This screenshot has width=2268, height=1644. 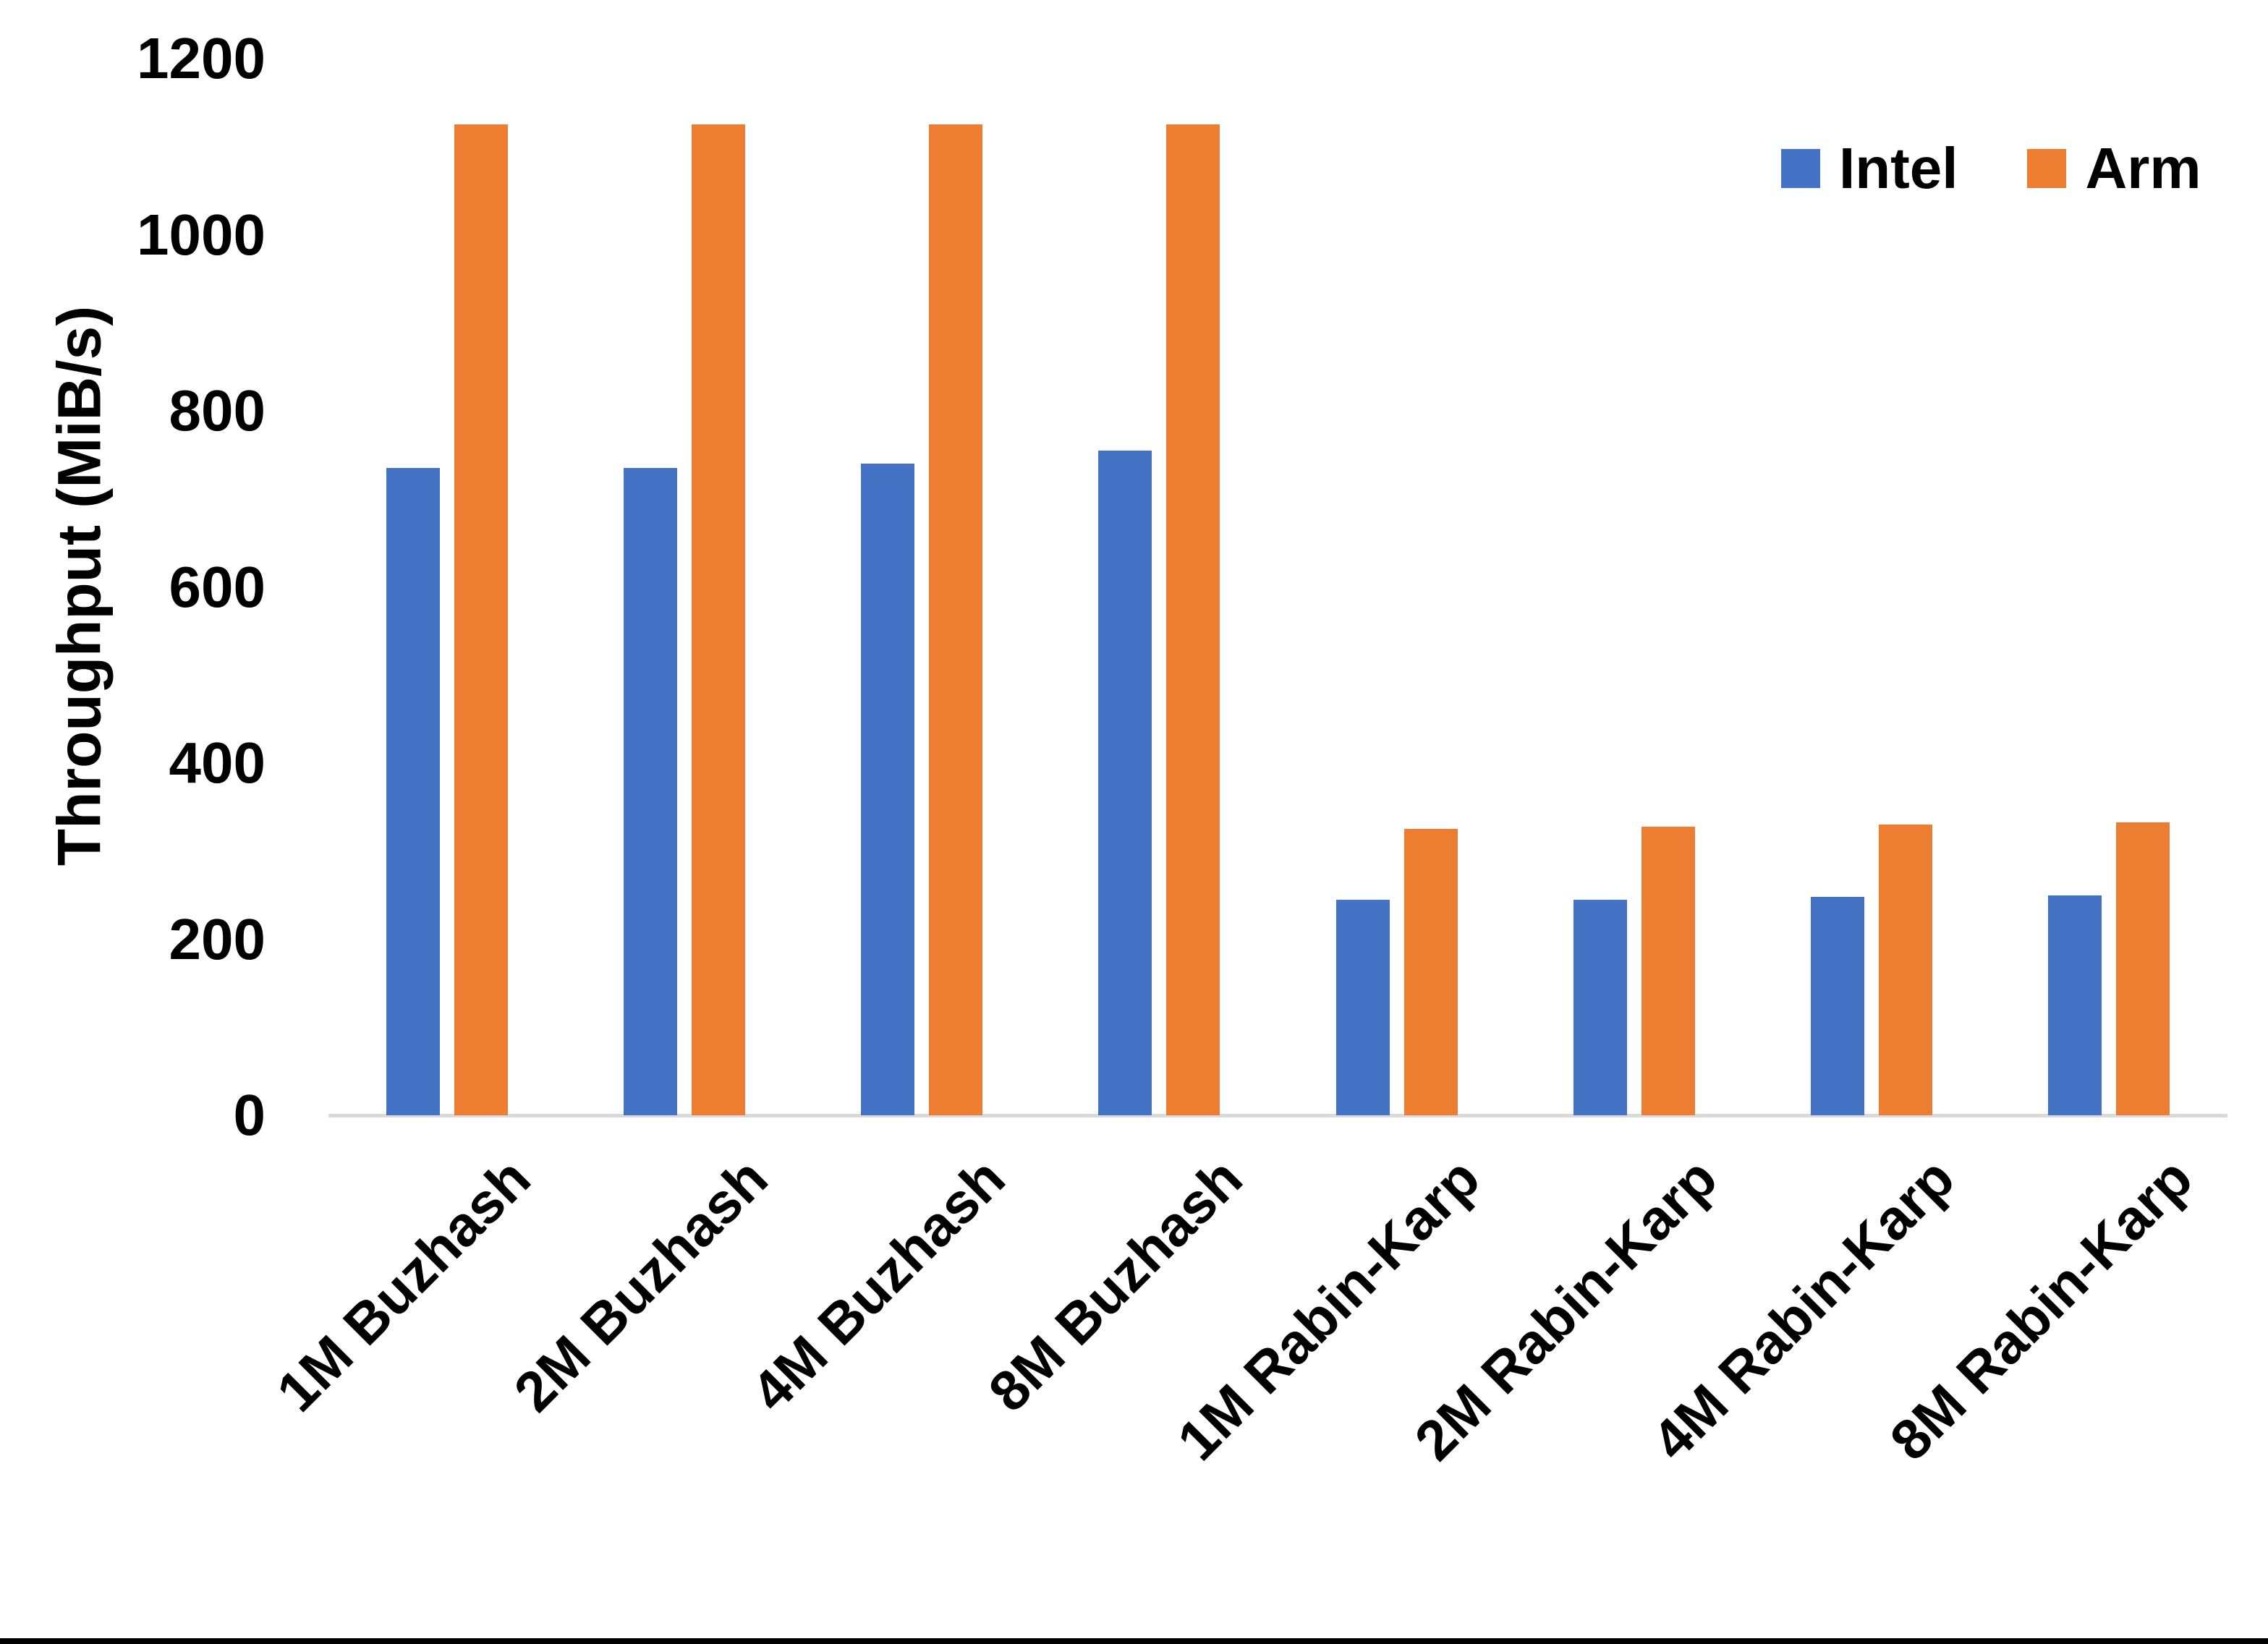 I want to click on x-axis-line, so click(x=1277, y=1115).